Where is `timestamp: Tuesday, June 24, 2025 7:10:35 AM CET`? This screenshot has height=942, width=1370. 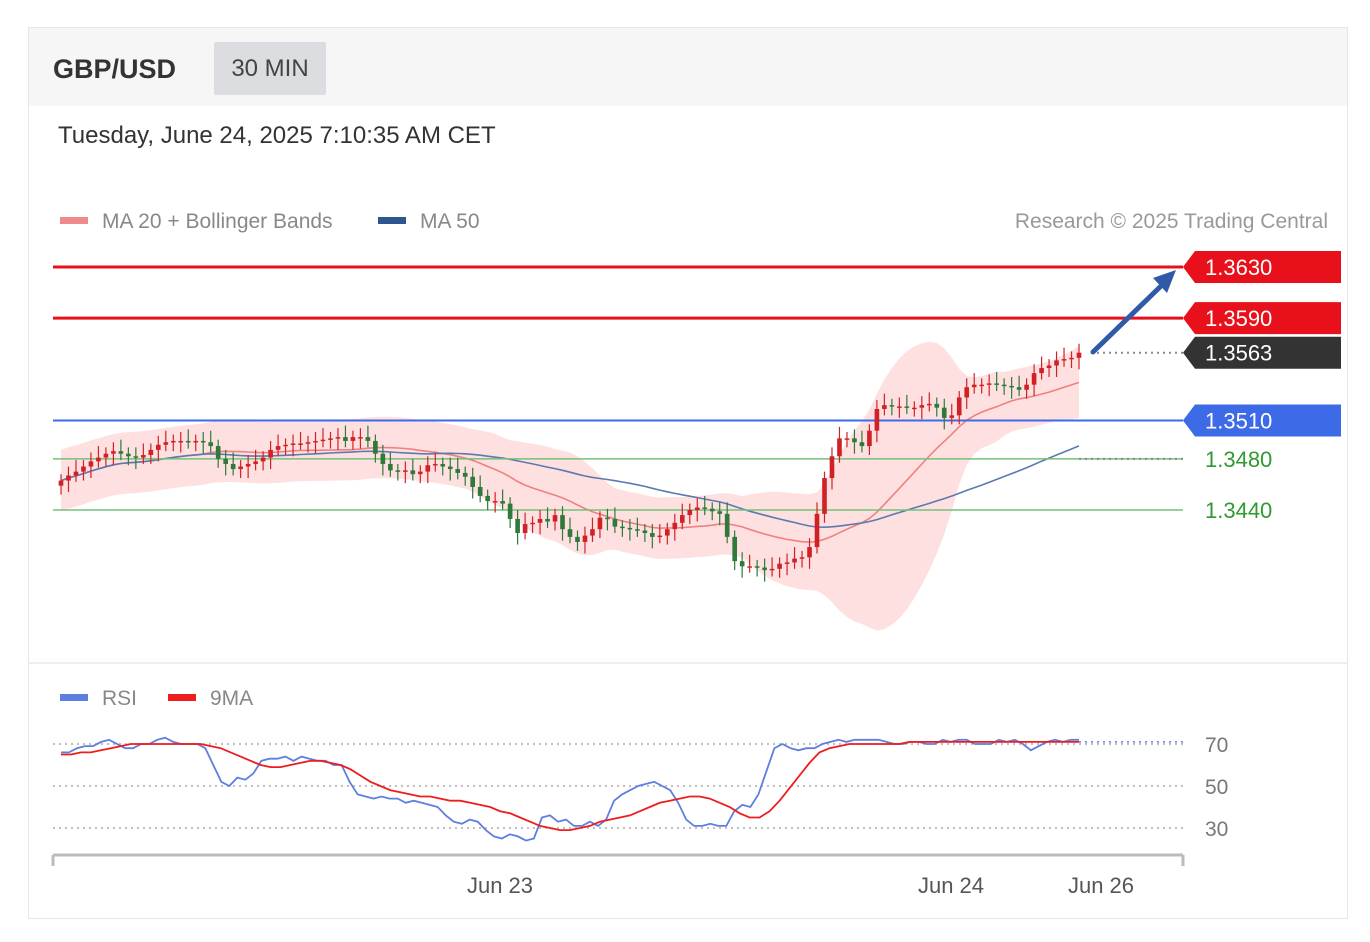 timestamp: Tuesday, June 24, 2025 7:10:35 AM CET is located at coordinates (277, 135).